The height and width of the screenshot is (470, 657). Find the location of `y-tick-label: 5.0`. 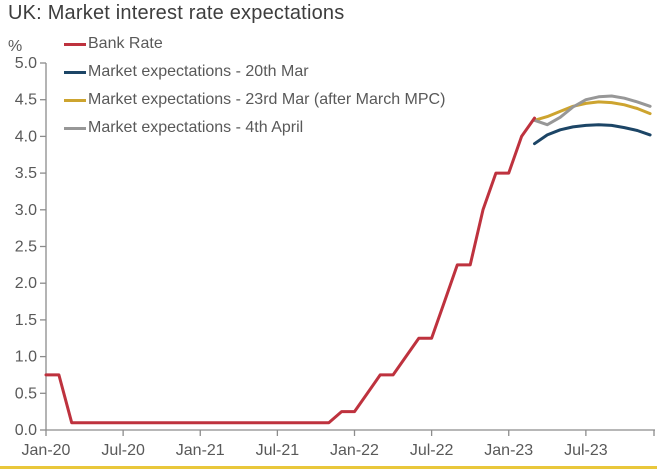

y-tick-label: 5.0 is located at coordinates (26, 63).